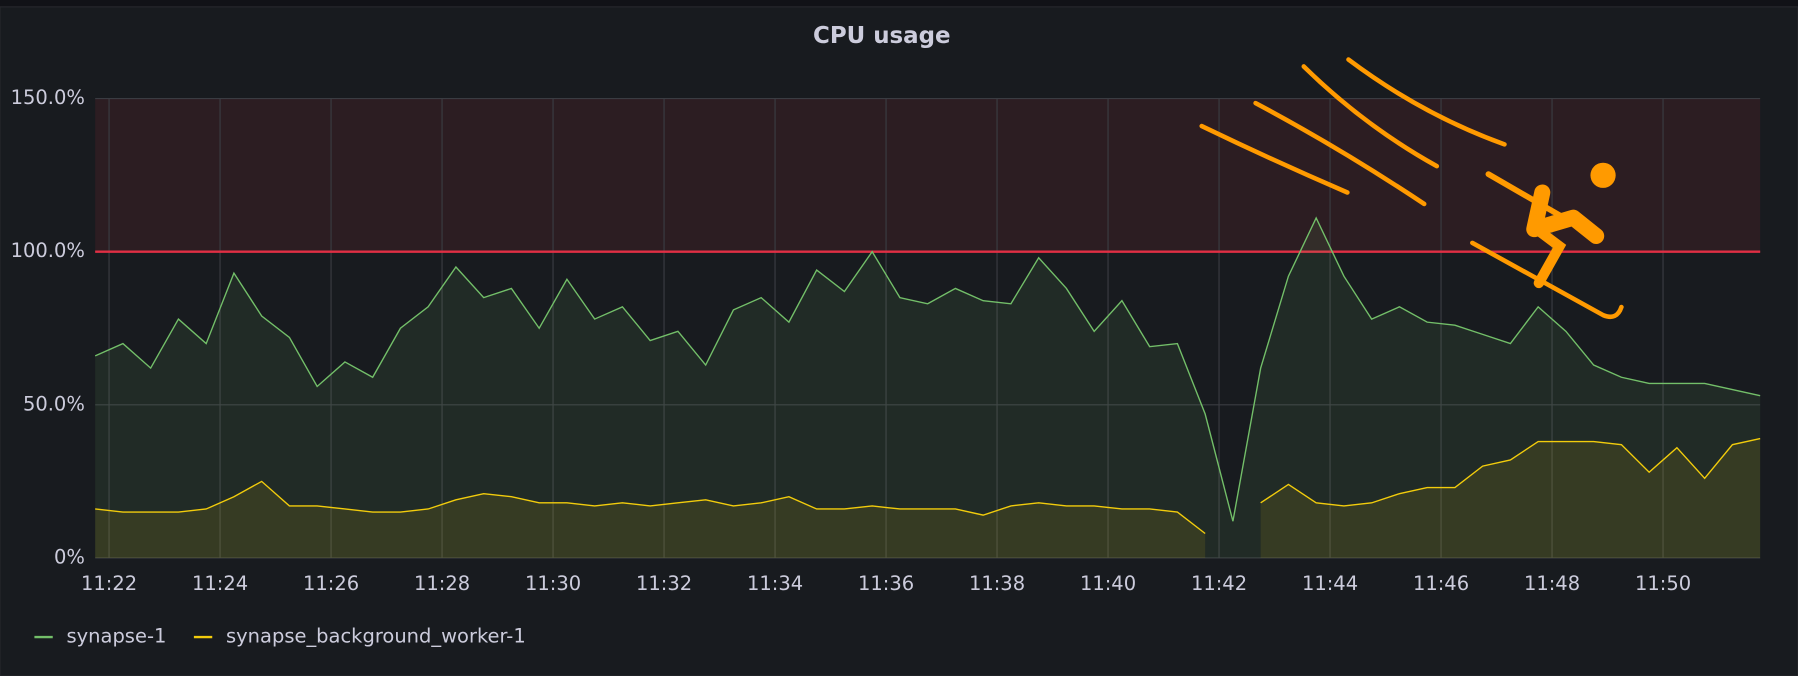  Describe the element at coordinates (1219, 583) in the screenshot. I see `x-tick-label: 11:42` at that location.